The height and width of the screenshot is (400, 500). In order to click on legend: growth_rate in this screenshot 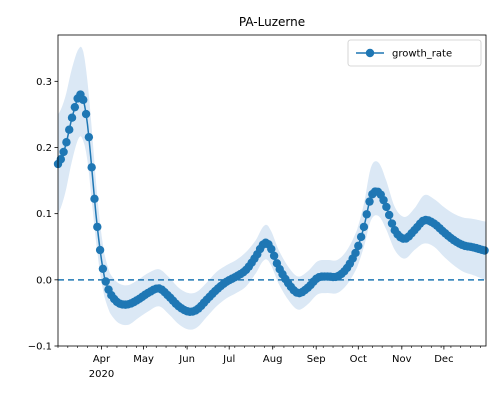, I will do `click(414, 53)`.